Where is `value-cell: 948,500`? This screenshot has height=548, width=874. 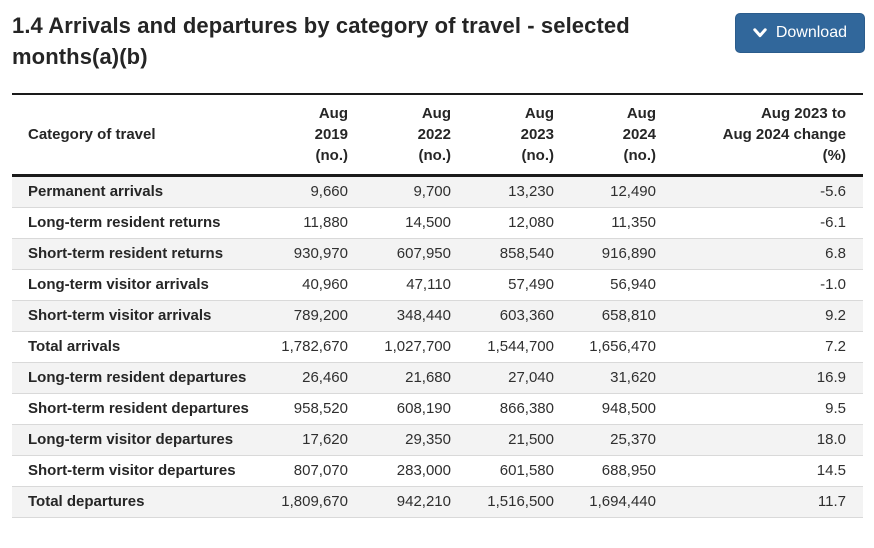
value-cell: 948,500 is located at coordinates (608, 409).